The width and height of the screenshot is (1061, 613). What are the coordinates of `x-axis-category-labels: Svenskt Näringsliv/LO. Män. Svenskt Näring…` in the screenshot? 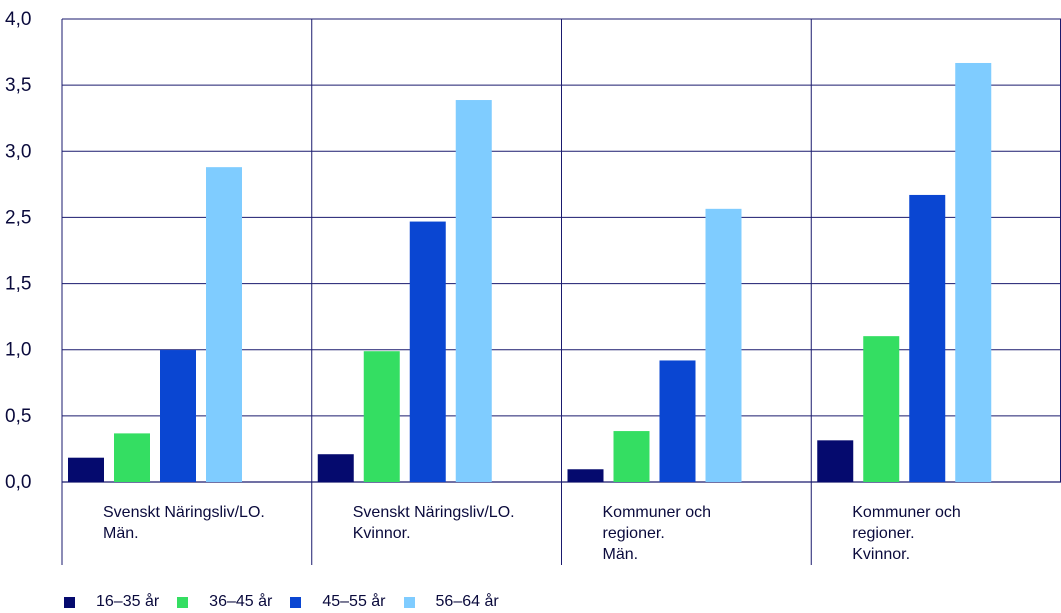 It's located at (532, 533).